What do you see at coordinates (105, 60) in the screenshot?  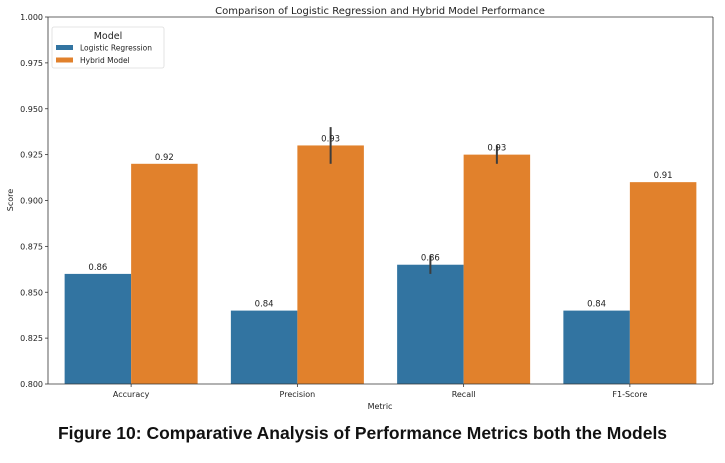 I see `legend-label: Hybrid Model` at bounding box center [105, 60].